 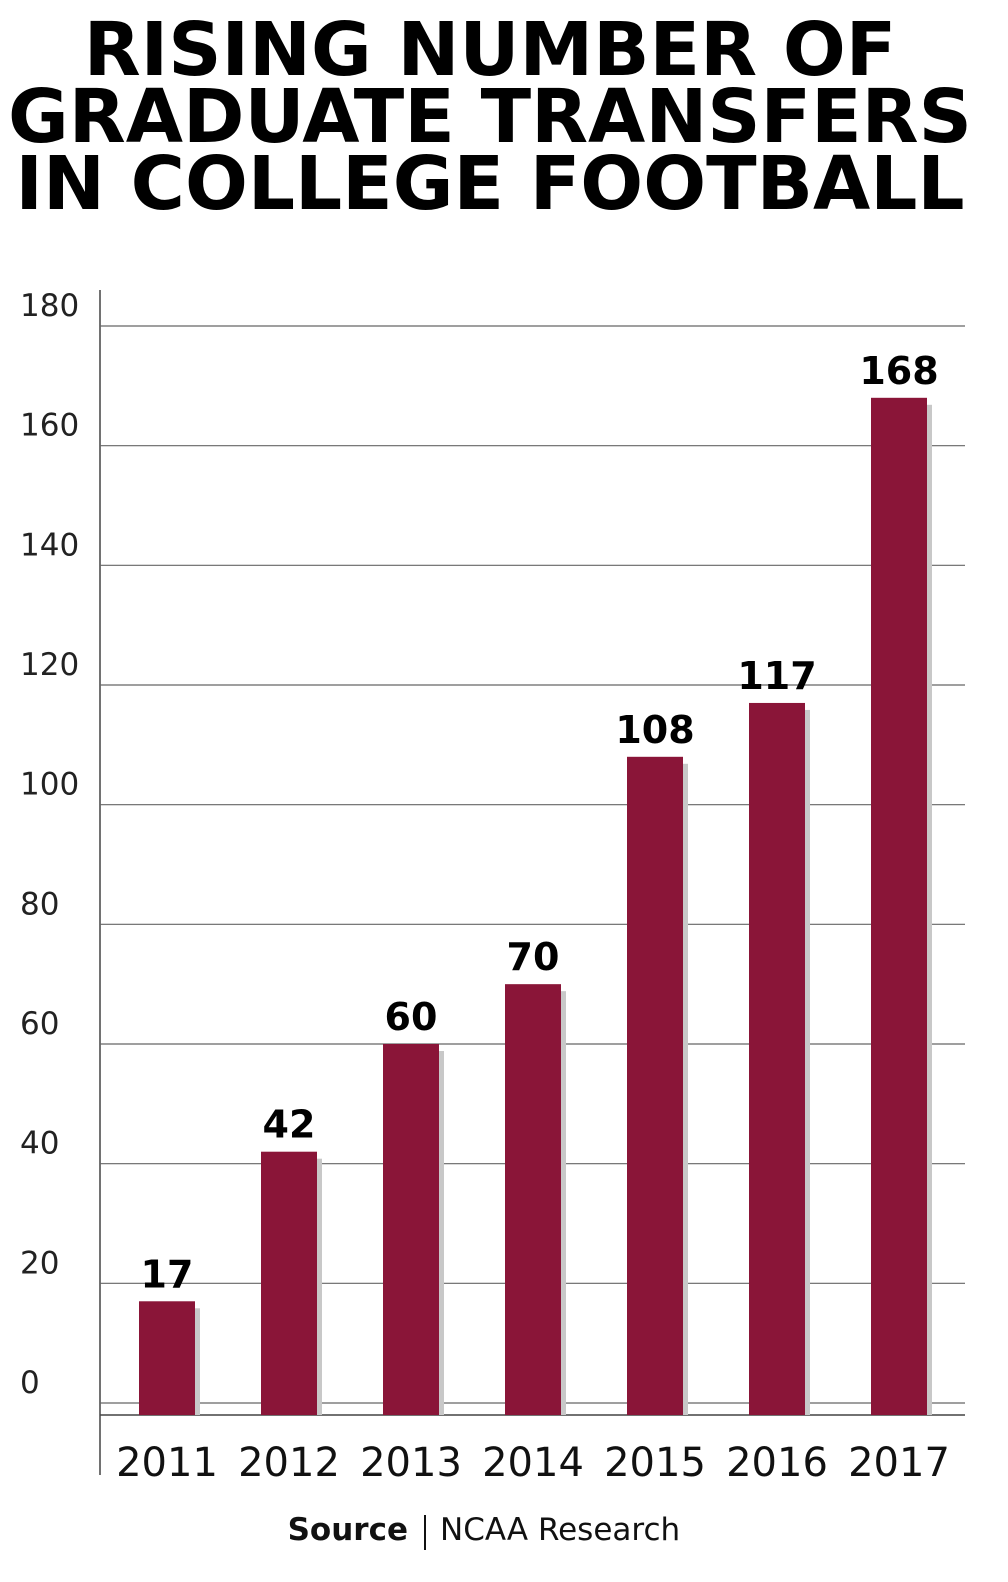 I want to click on value-label: 42, so click(x=289, y=1125).